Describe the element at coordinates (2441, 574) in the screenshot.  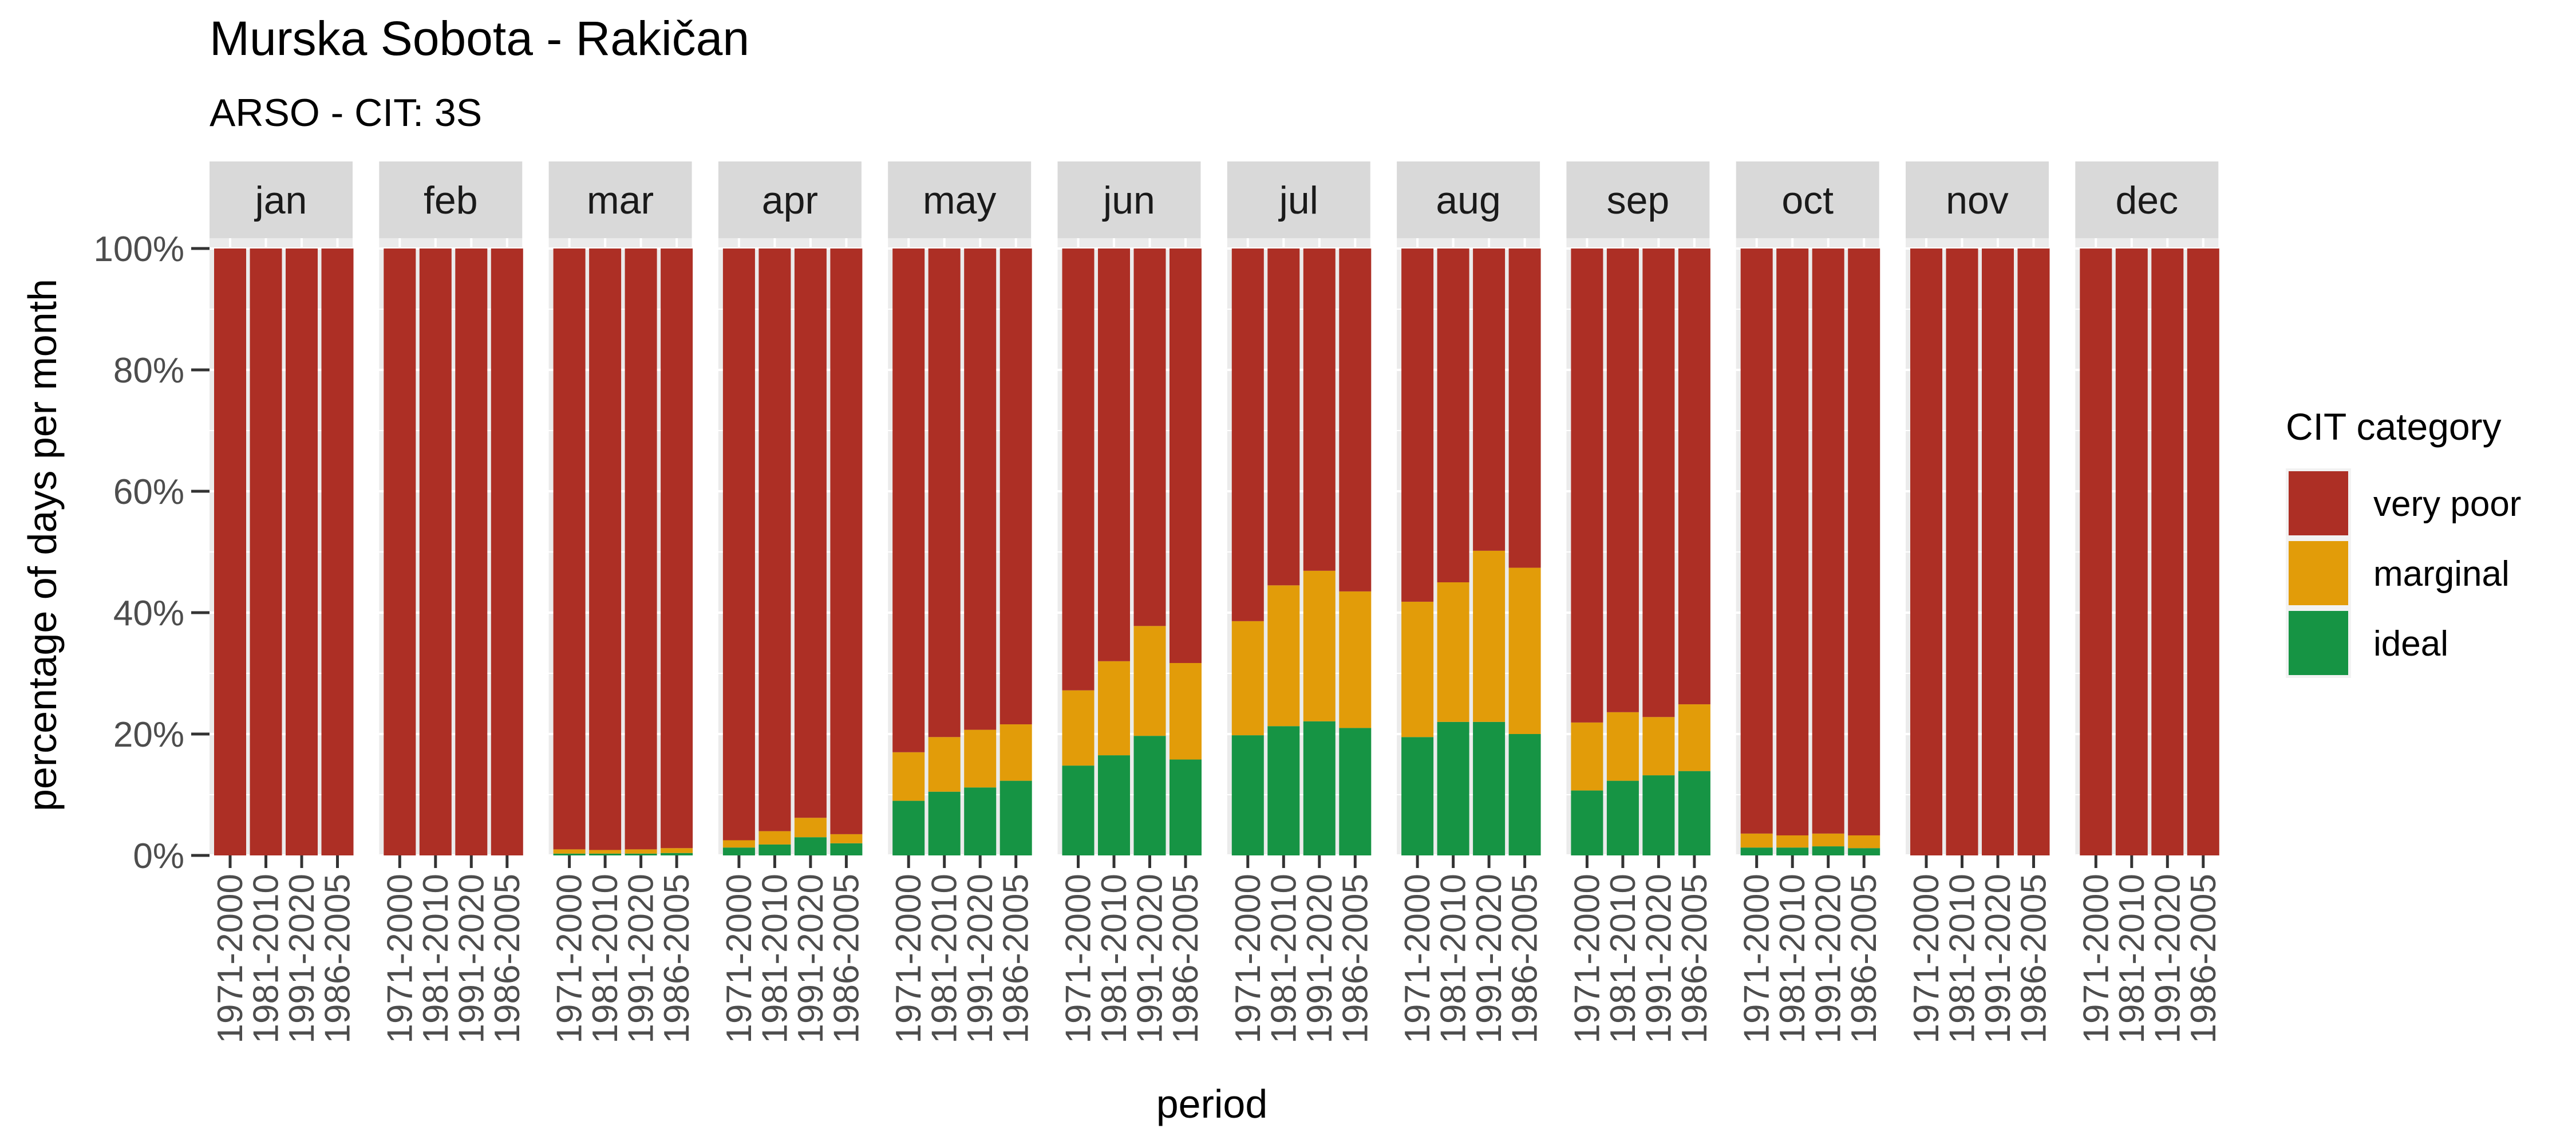
I see `legend-item-label: marginal` at that location.